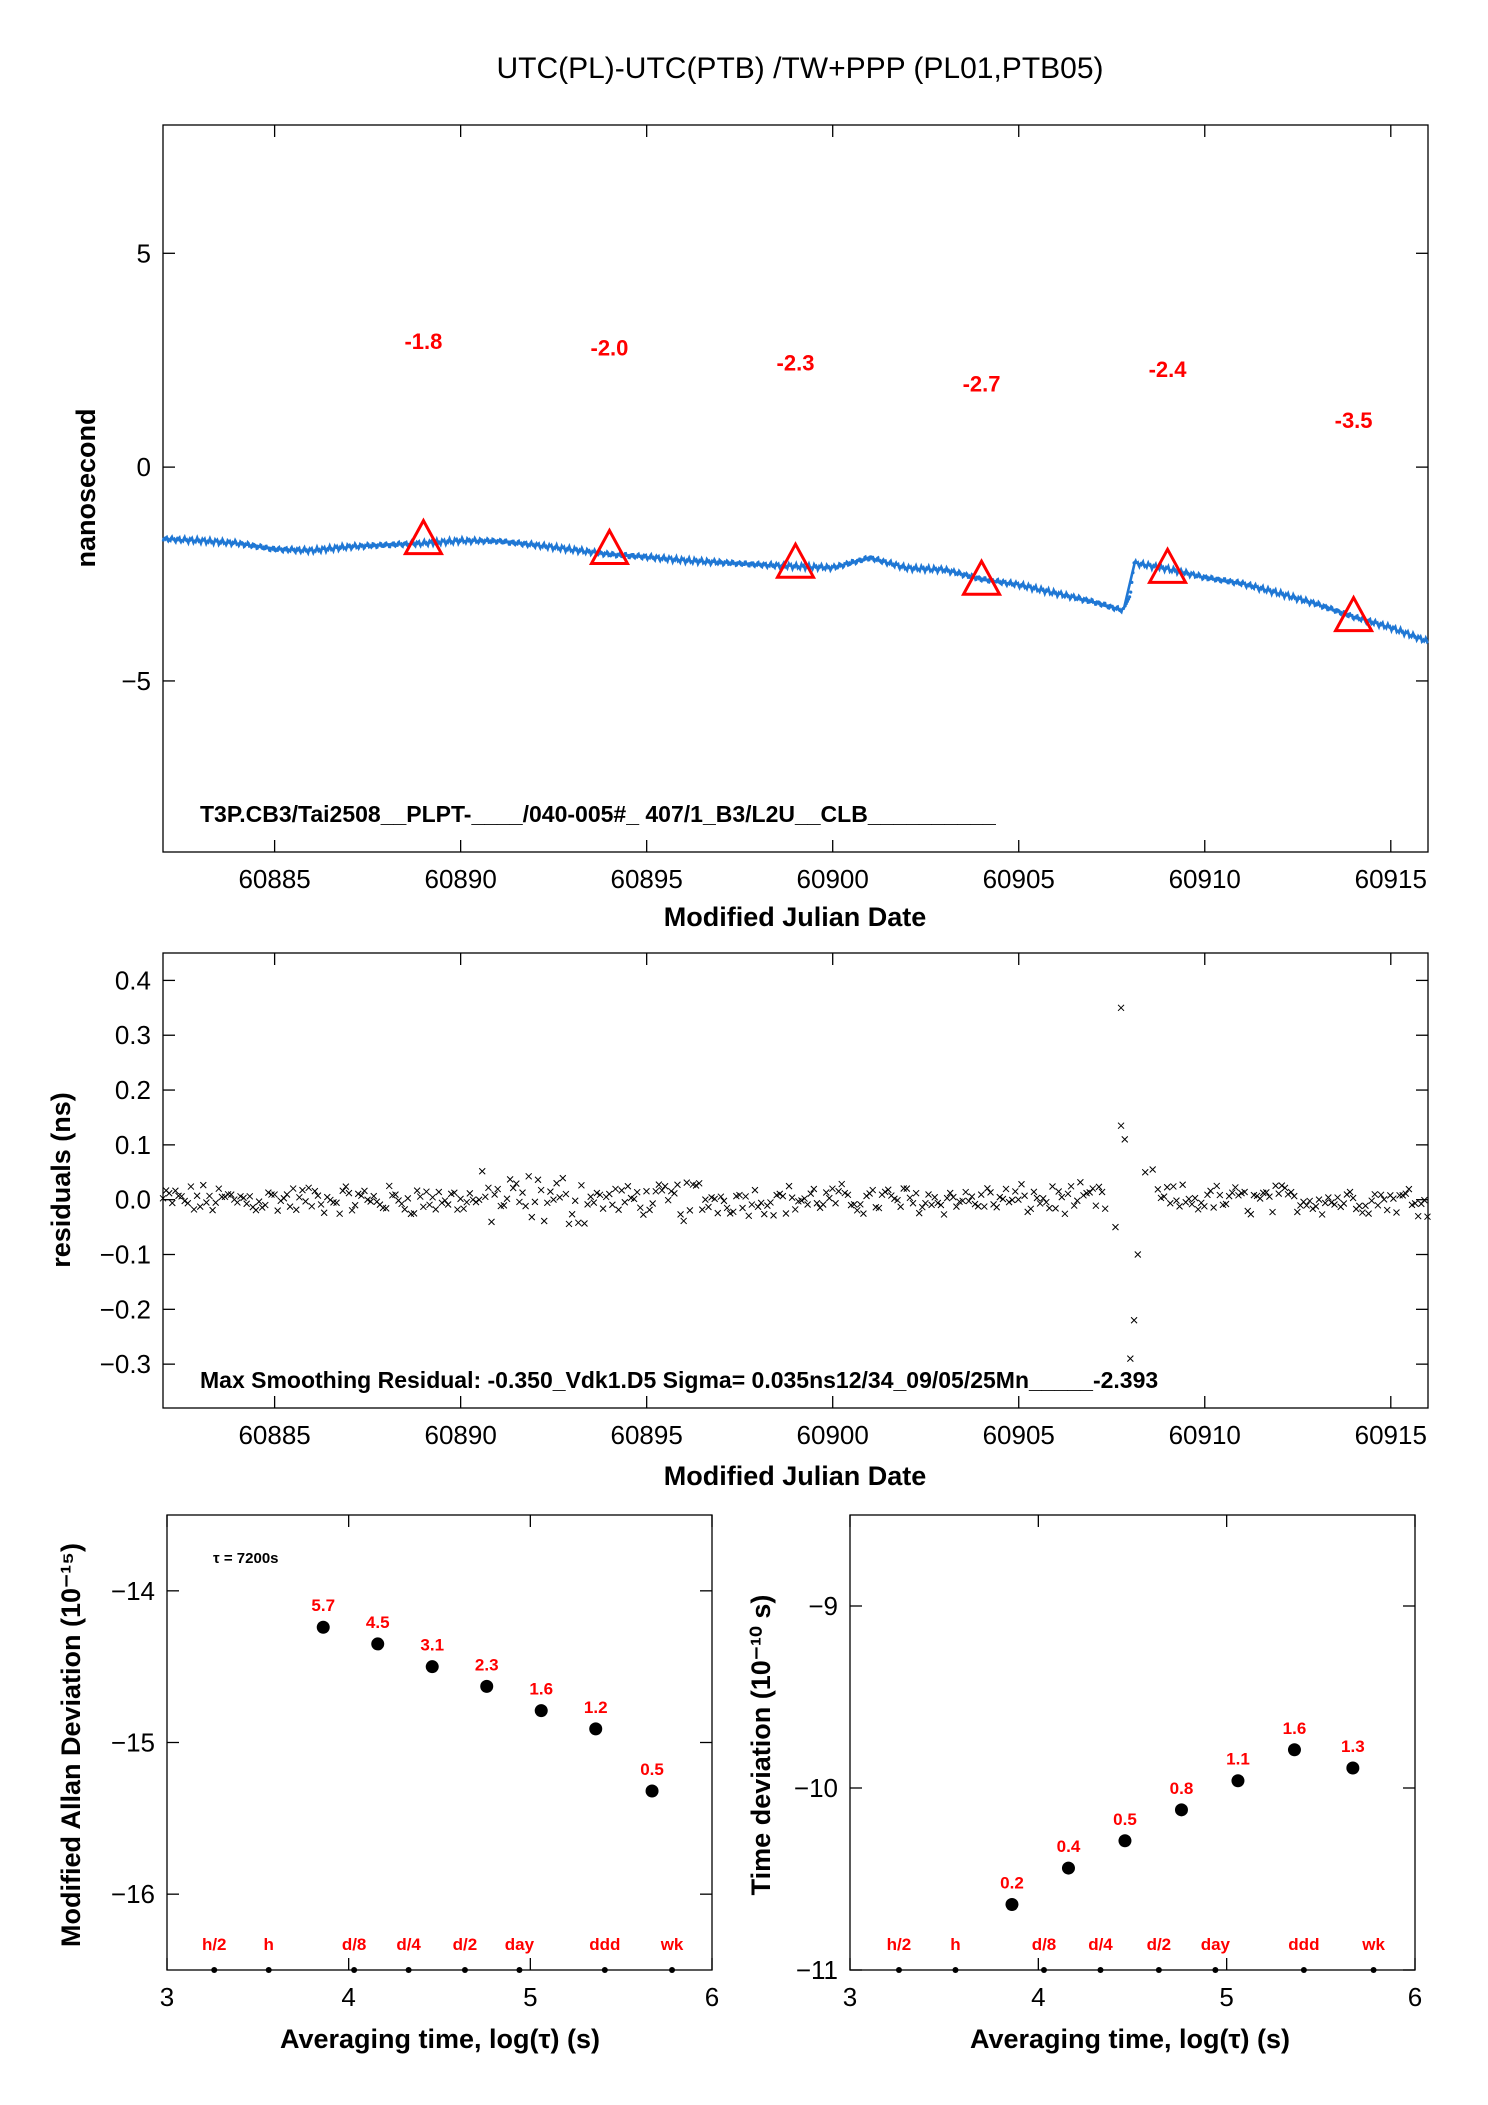 This screenshot has width=1488, height=2105. I want to click on allan-y-tick-label: −14, so click(133, 1591).